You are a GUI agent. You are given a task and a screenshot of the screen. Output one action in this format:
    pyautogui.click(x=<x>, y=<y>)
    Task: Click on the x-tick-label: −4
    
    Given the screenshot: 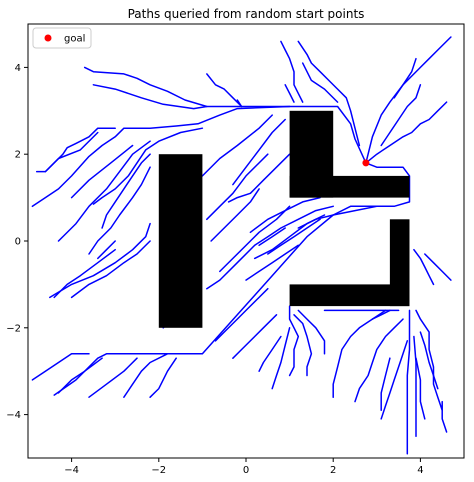 What is the action you would take?
    pyautogui.click(x=71, y=470)
    